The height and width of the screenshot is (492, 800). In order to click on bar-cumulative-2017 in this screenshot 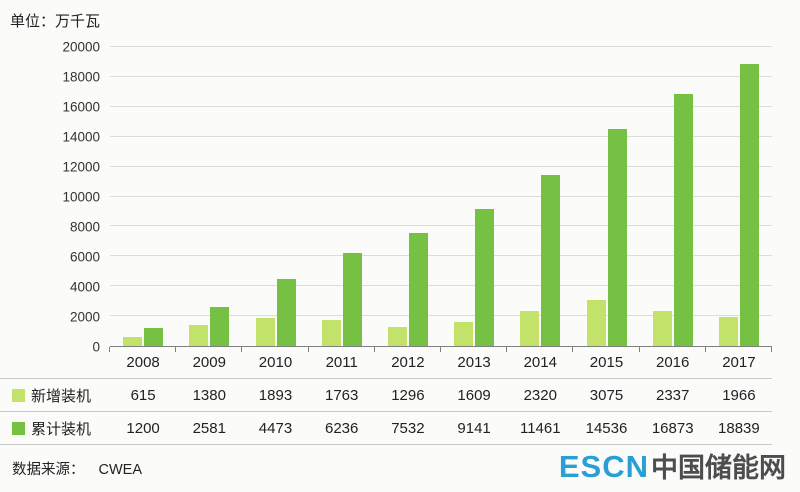, I will do `click(749, 205)`.